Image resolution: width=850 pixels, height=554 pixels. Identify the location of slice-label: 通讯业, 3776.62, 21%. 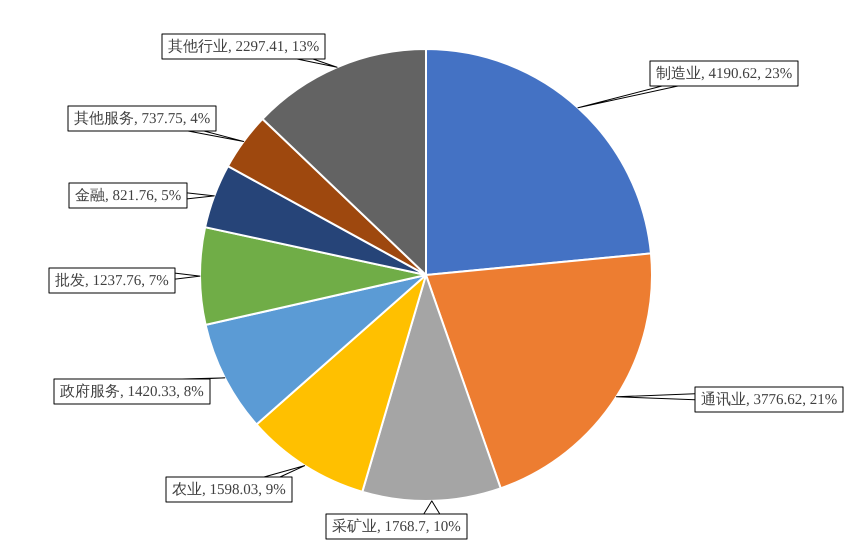
(769, 399).